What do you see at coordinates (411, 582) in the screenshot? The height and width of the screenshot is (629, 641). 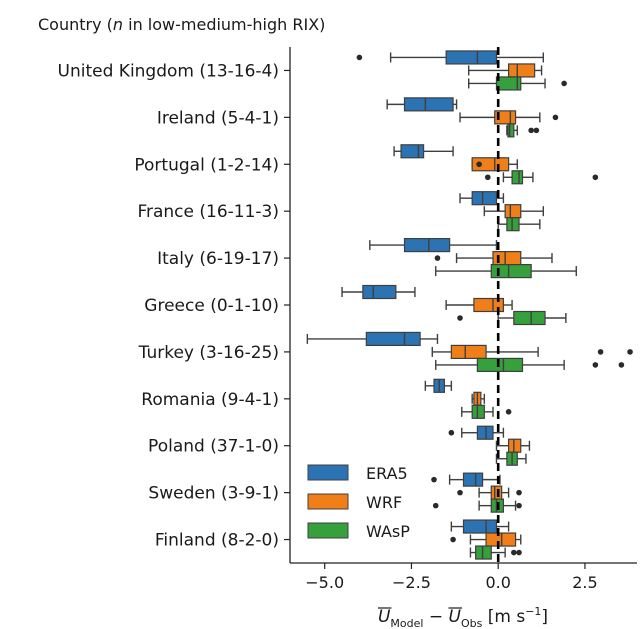 I see `x-tick-label: −2.5` at bounding box center [411, 582].